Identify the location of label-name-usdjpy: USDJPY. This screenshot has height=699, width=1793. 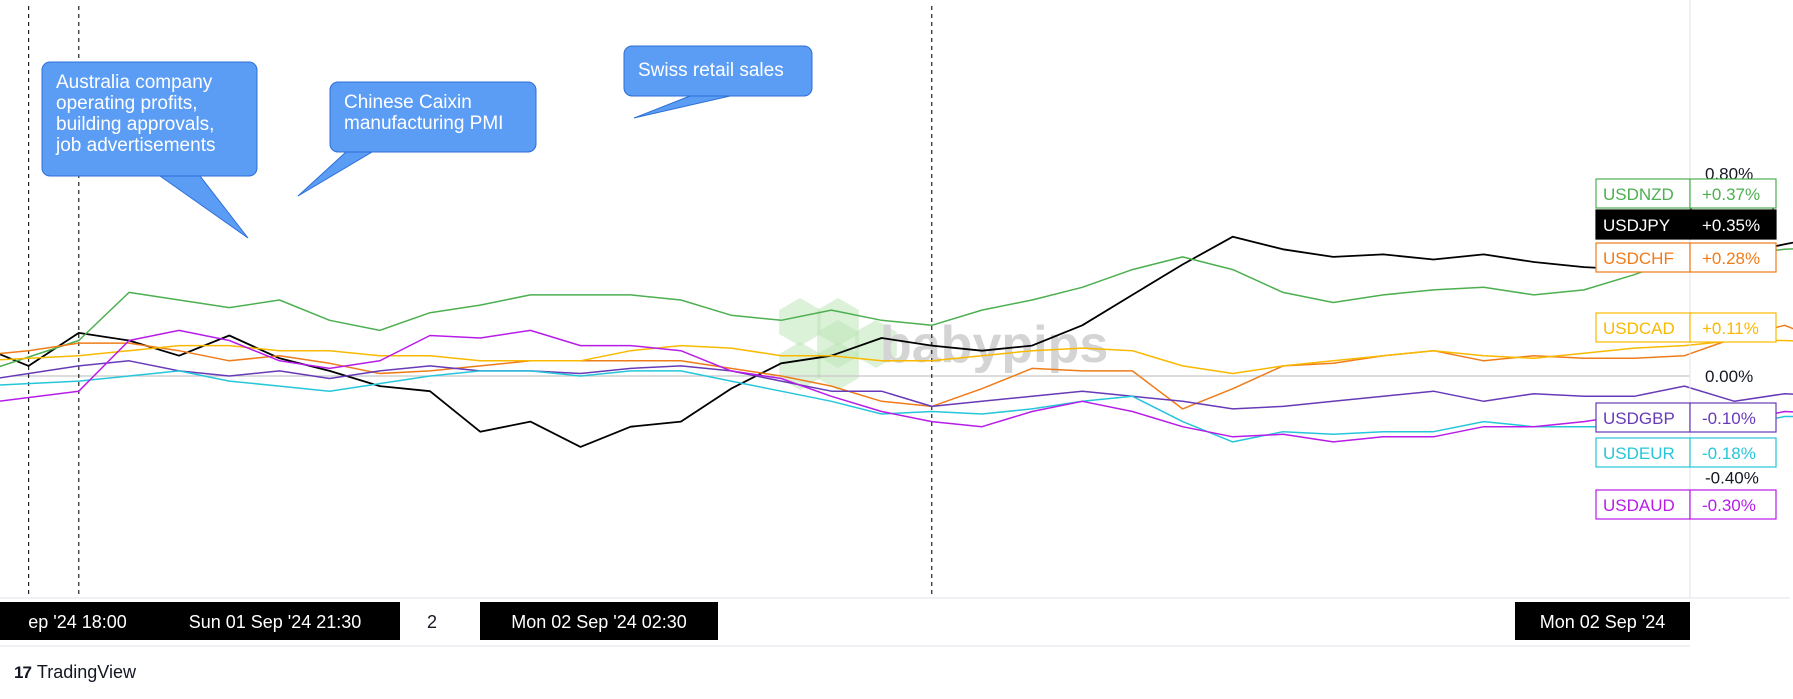
(1636, 225).